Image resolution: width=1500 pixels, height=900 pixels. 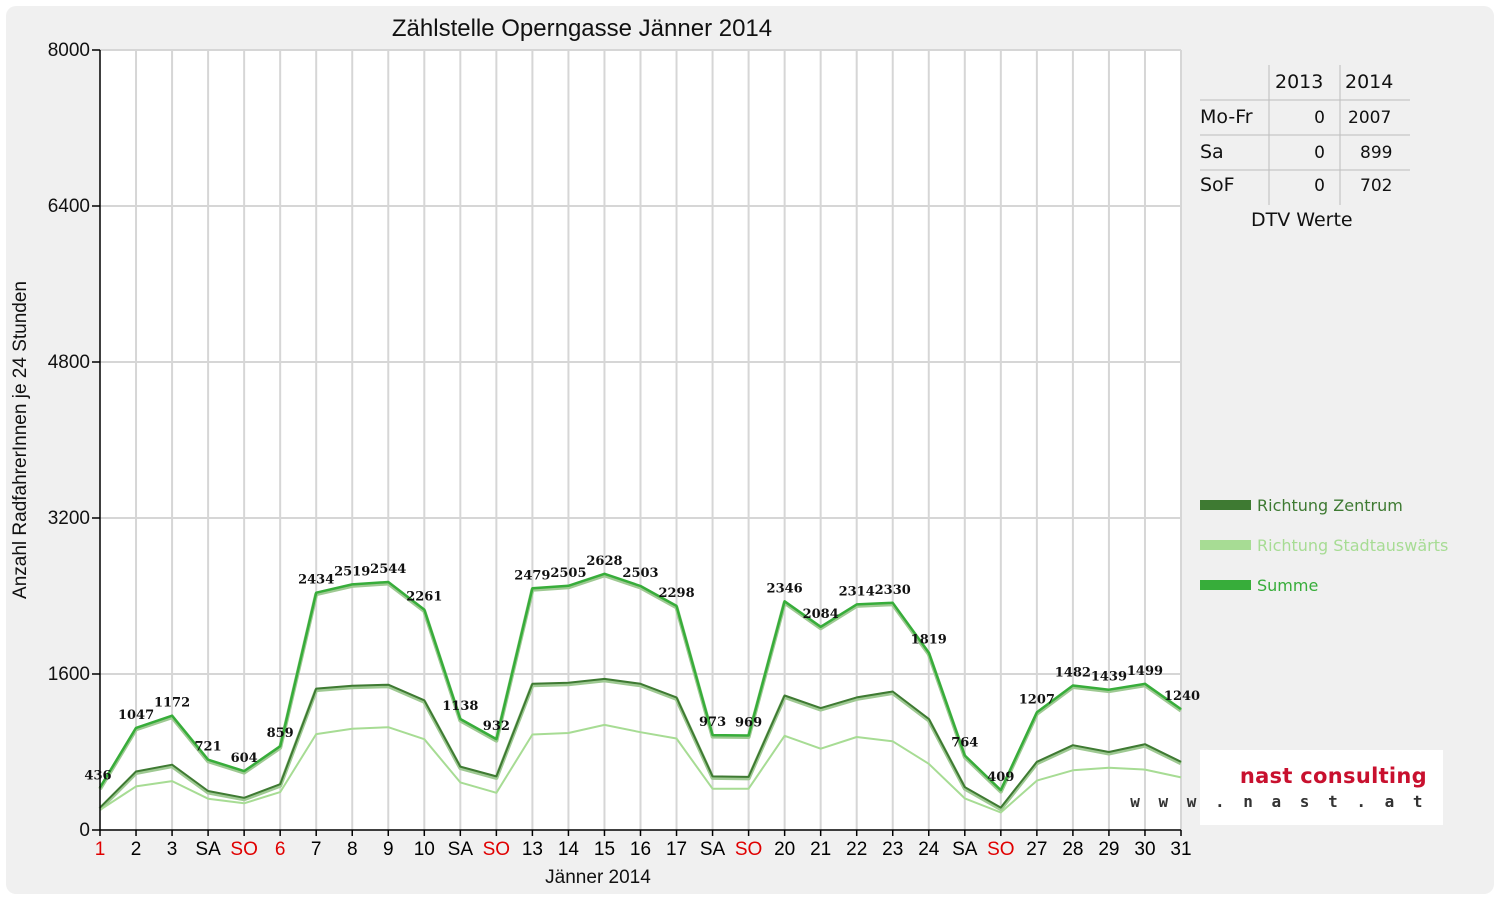 What do you see at coordinates (316, 849) in the screenshot?
I see `x-tick-label: 7` at bounding box center [316, 849].